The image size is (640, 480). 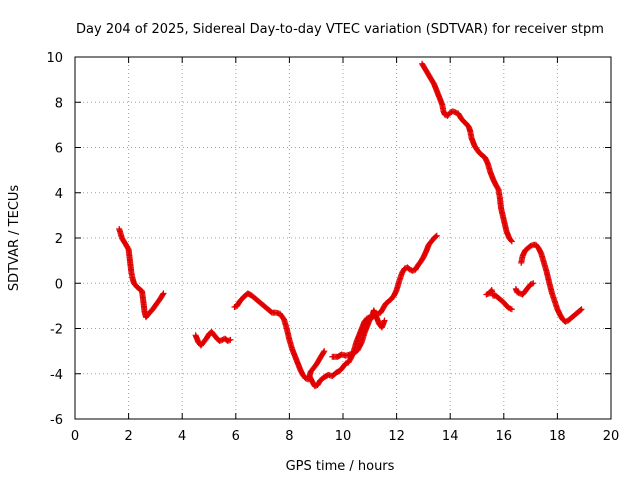 What do you see at coordinates (59, 103) in the screenshot?
I see `y-tick-label: 8` at bounding box center [59, 103].